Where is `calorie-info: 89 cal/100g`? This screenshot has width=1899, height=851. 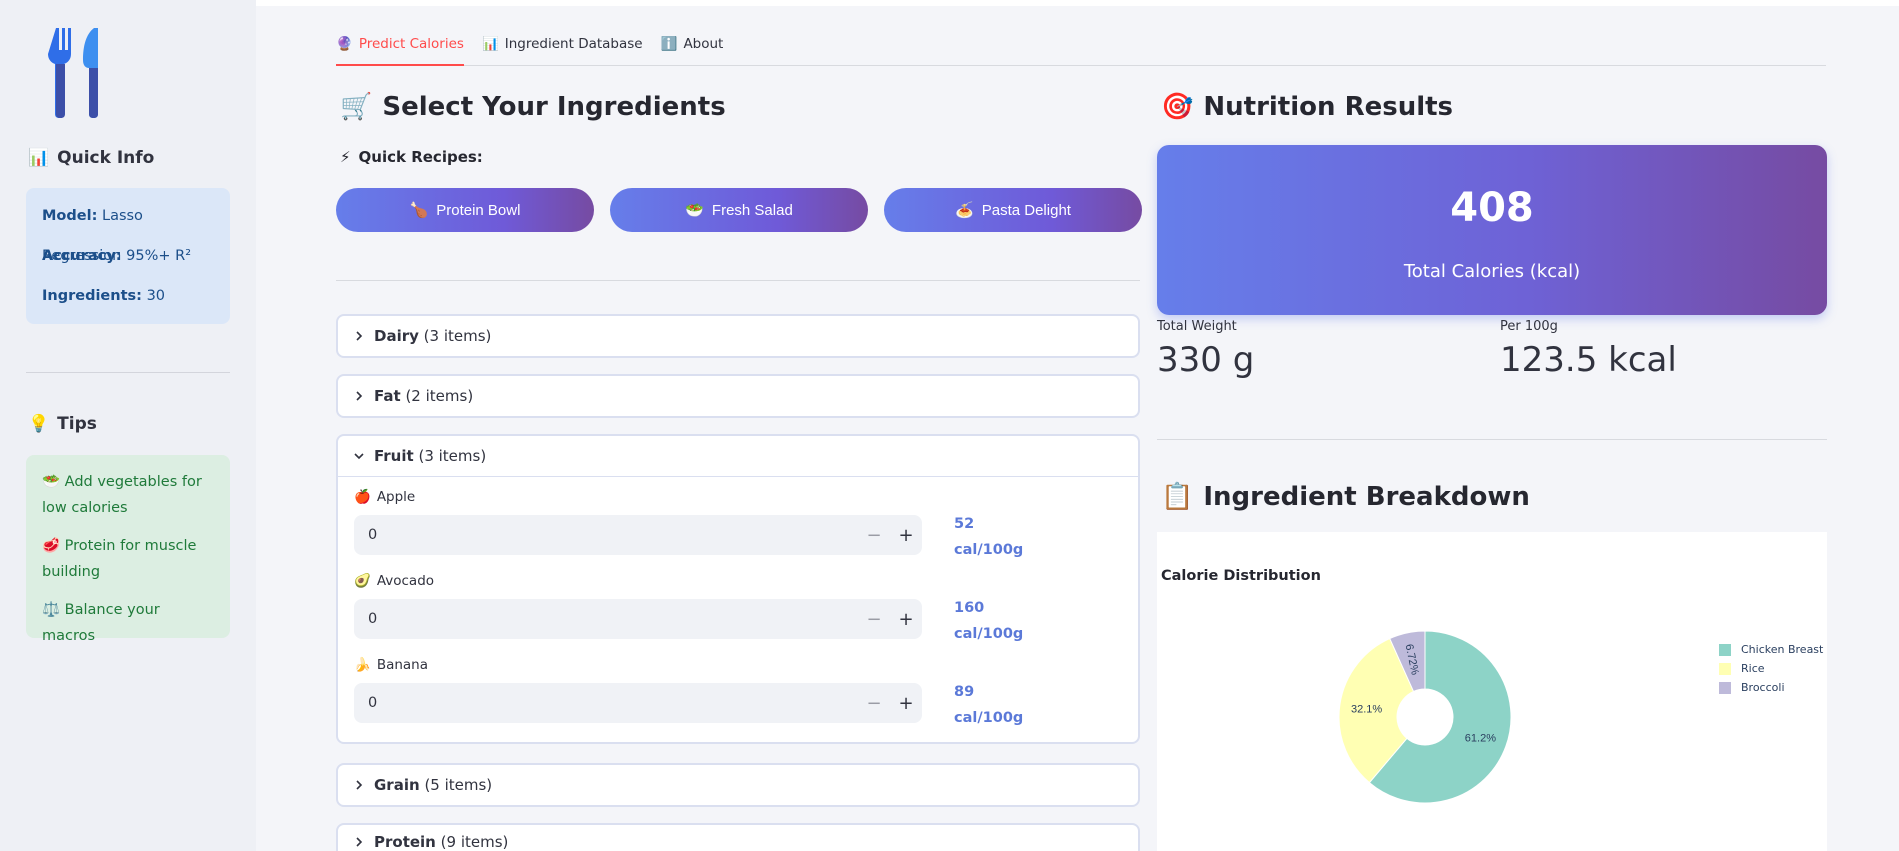 calorie-info: 89 cal/100g is located at coordinates (989, 705).